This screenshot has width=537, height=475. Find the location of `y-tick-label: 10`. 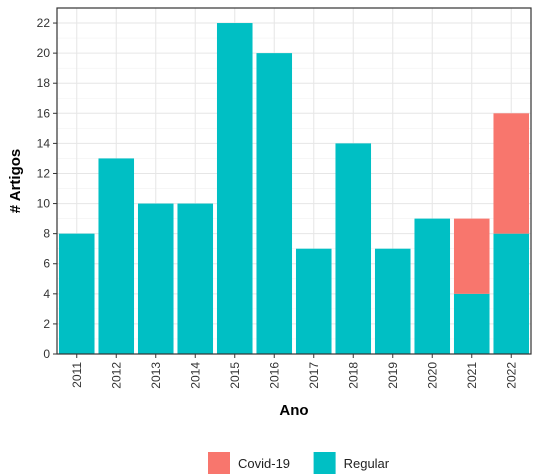

y-tick-label: 10 is located at coordinates (44, 204).